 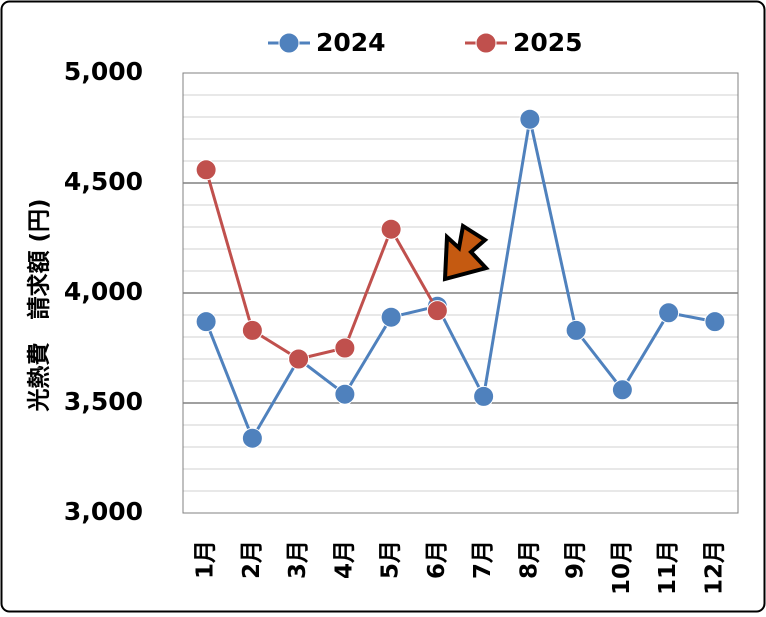 I want to click on y-axis-label: 光熱費 請求額 (円), so click(x=39, y=305).